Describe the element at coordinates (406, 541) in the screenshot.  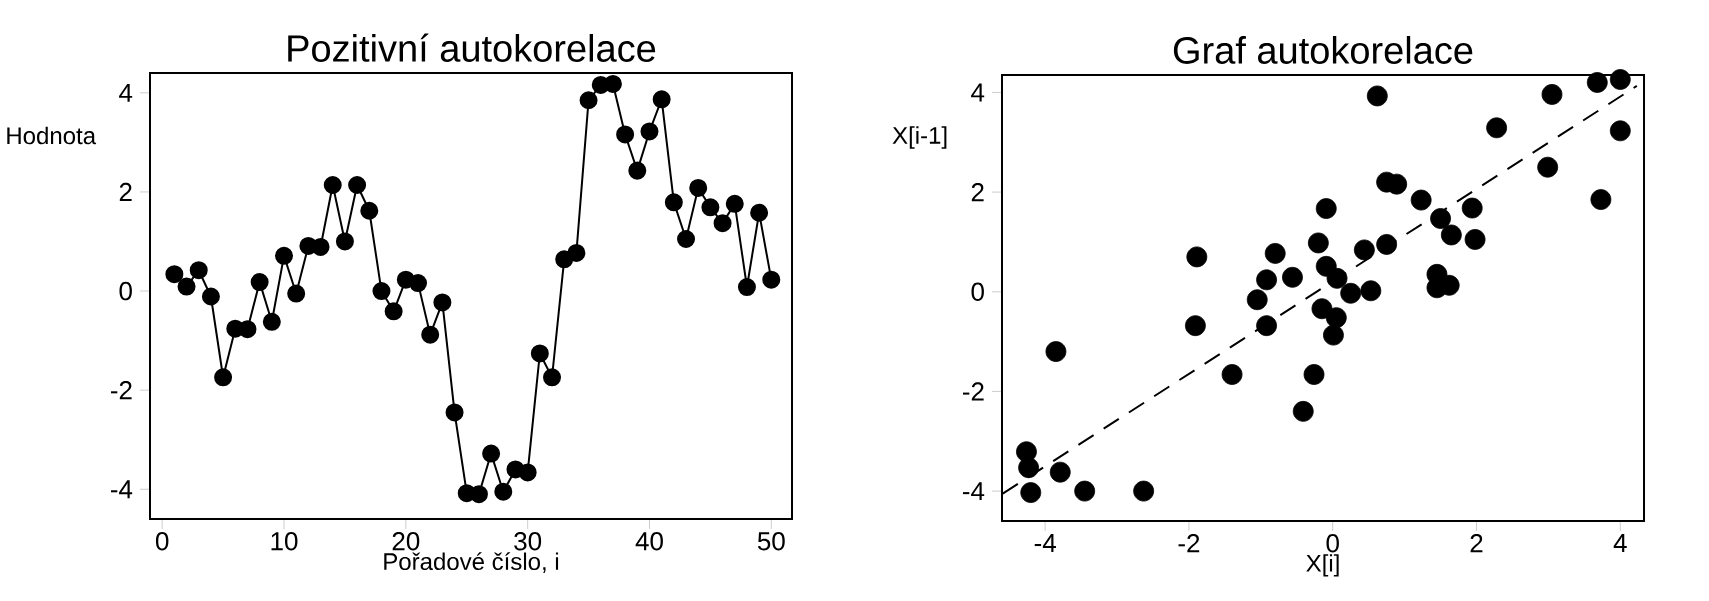
I see `x-tick-label: 20` at that location.